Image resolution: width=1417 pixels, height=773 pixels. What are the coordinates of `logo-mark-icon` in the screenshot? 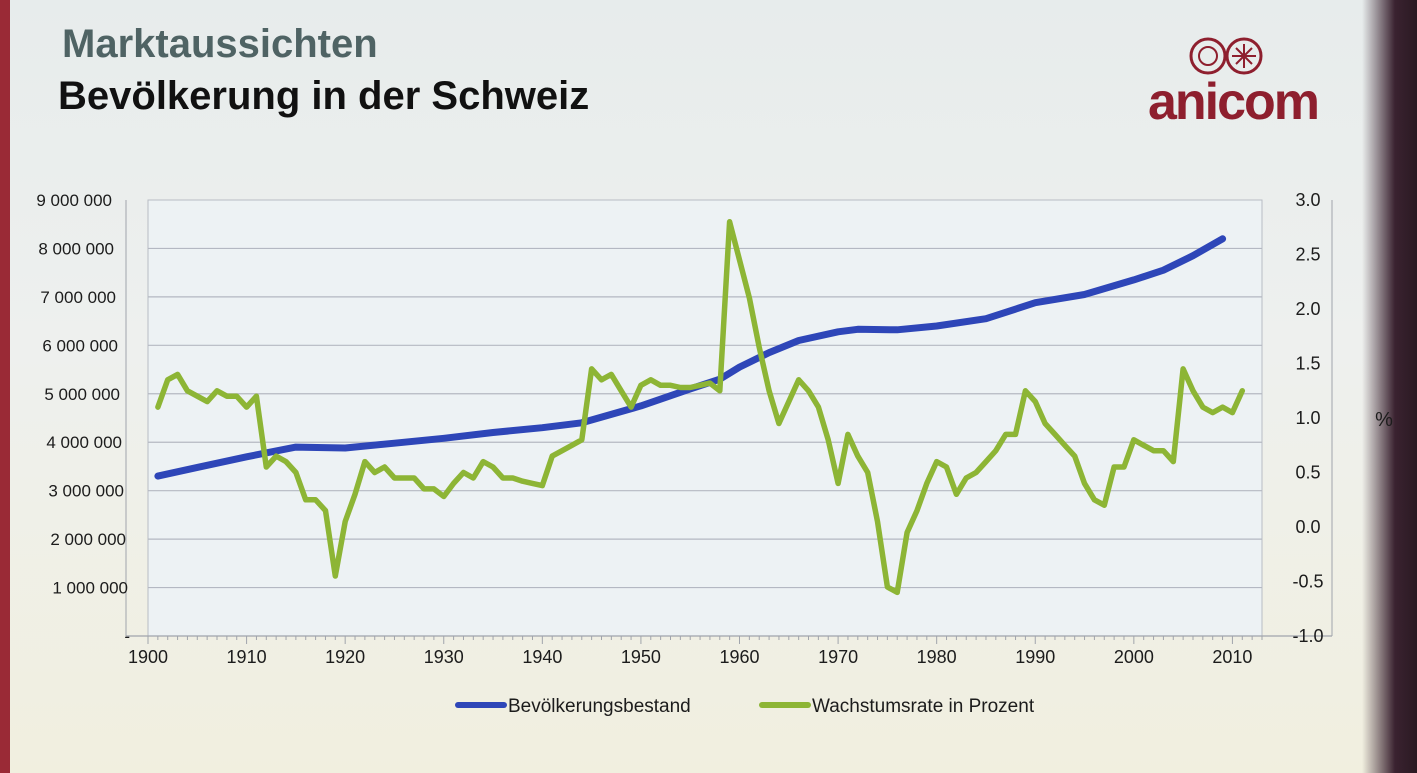 It's located at (1226, 56).